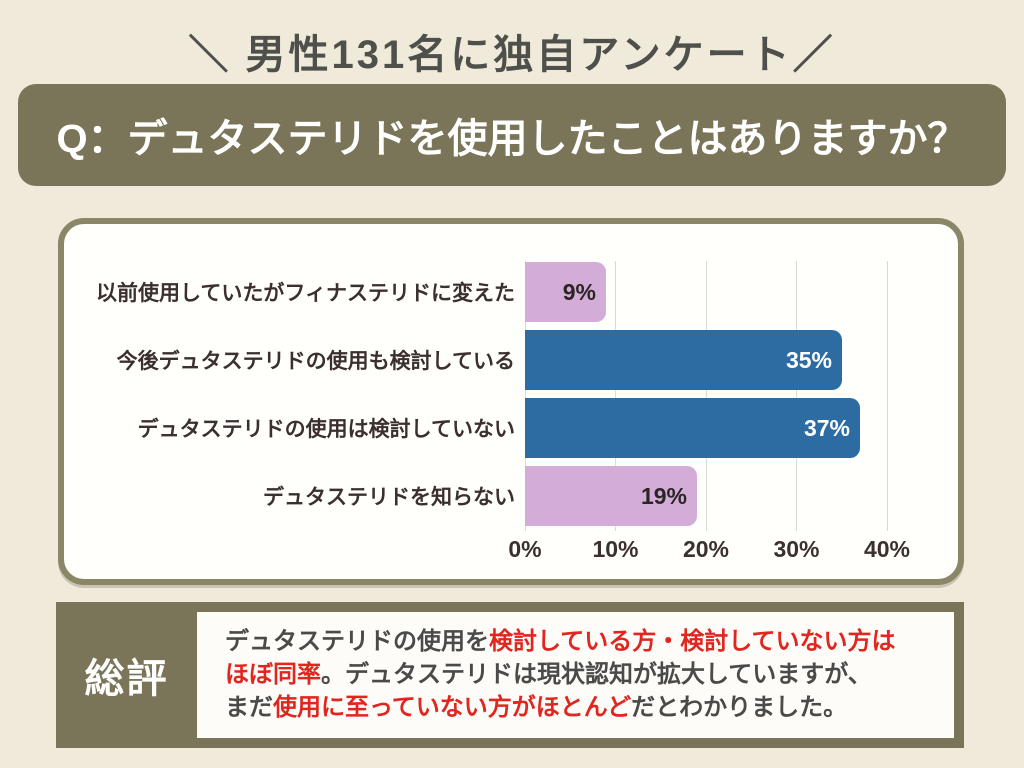 This screenshot has width=1024, height=768. I want to click on category-label: デュタステリドを知らない, so click(389, 497).